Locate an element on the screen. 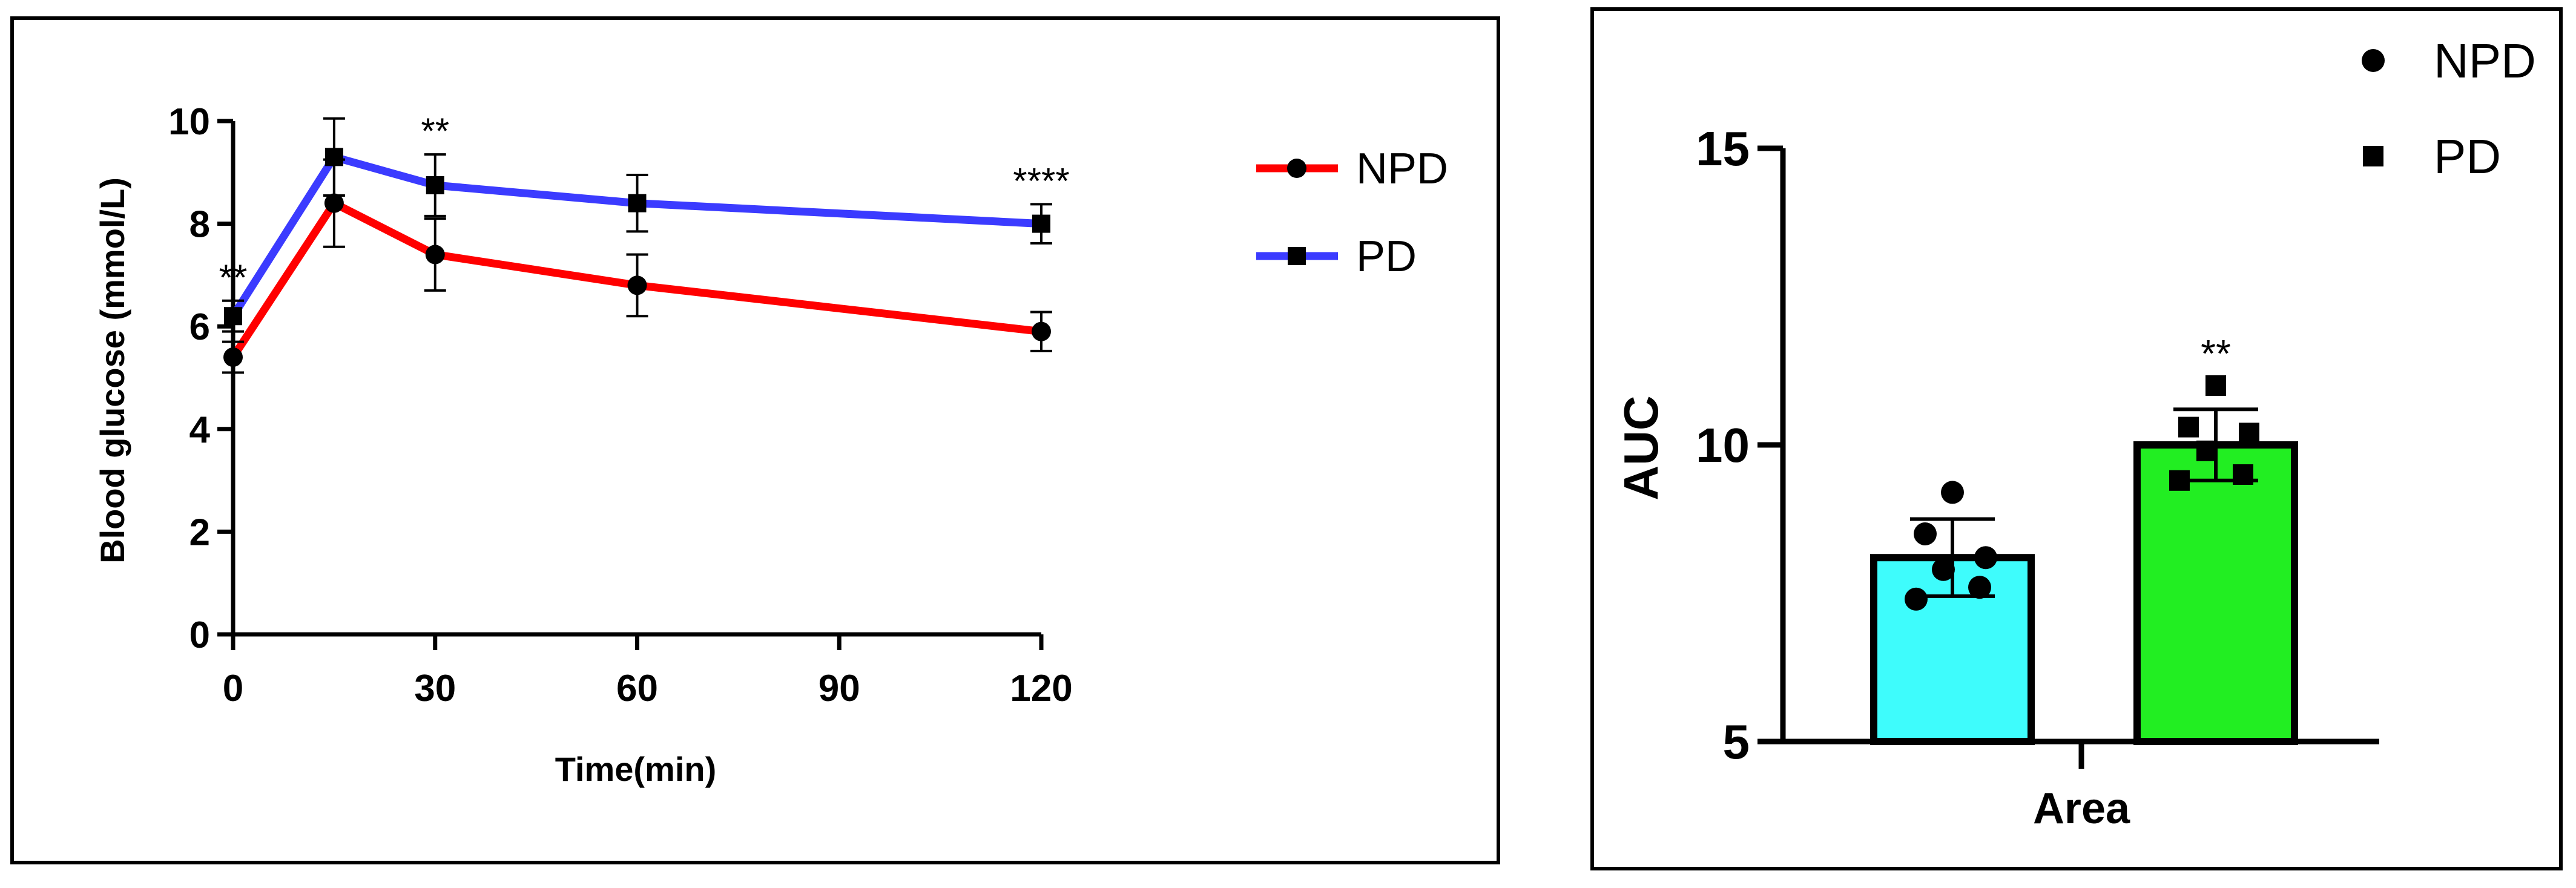 The height and width of the screenshot is (888, 2576). line-chart-x-tick-label: 90 is located at coordinates (839, 688).